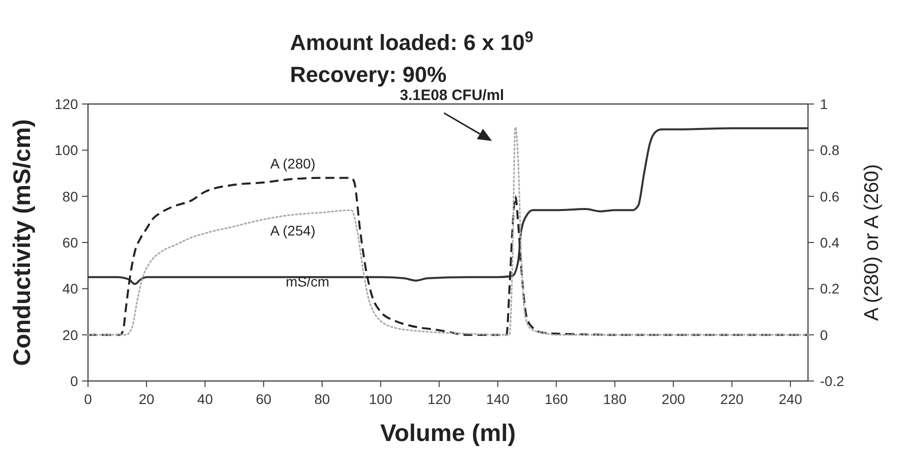 This screenshot has height=462, width=902. Describe the element at coordinates (88, 399) in the screenshot. I see `x-tick-label: 0` at that location.